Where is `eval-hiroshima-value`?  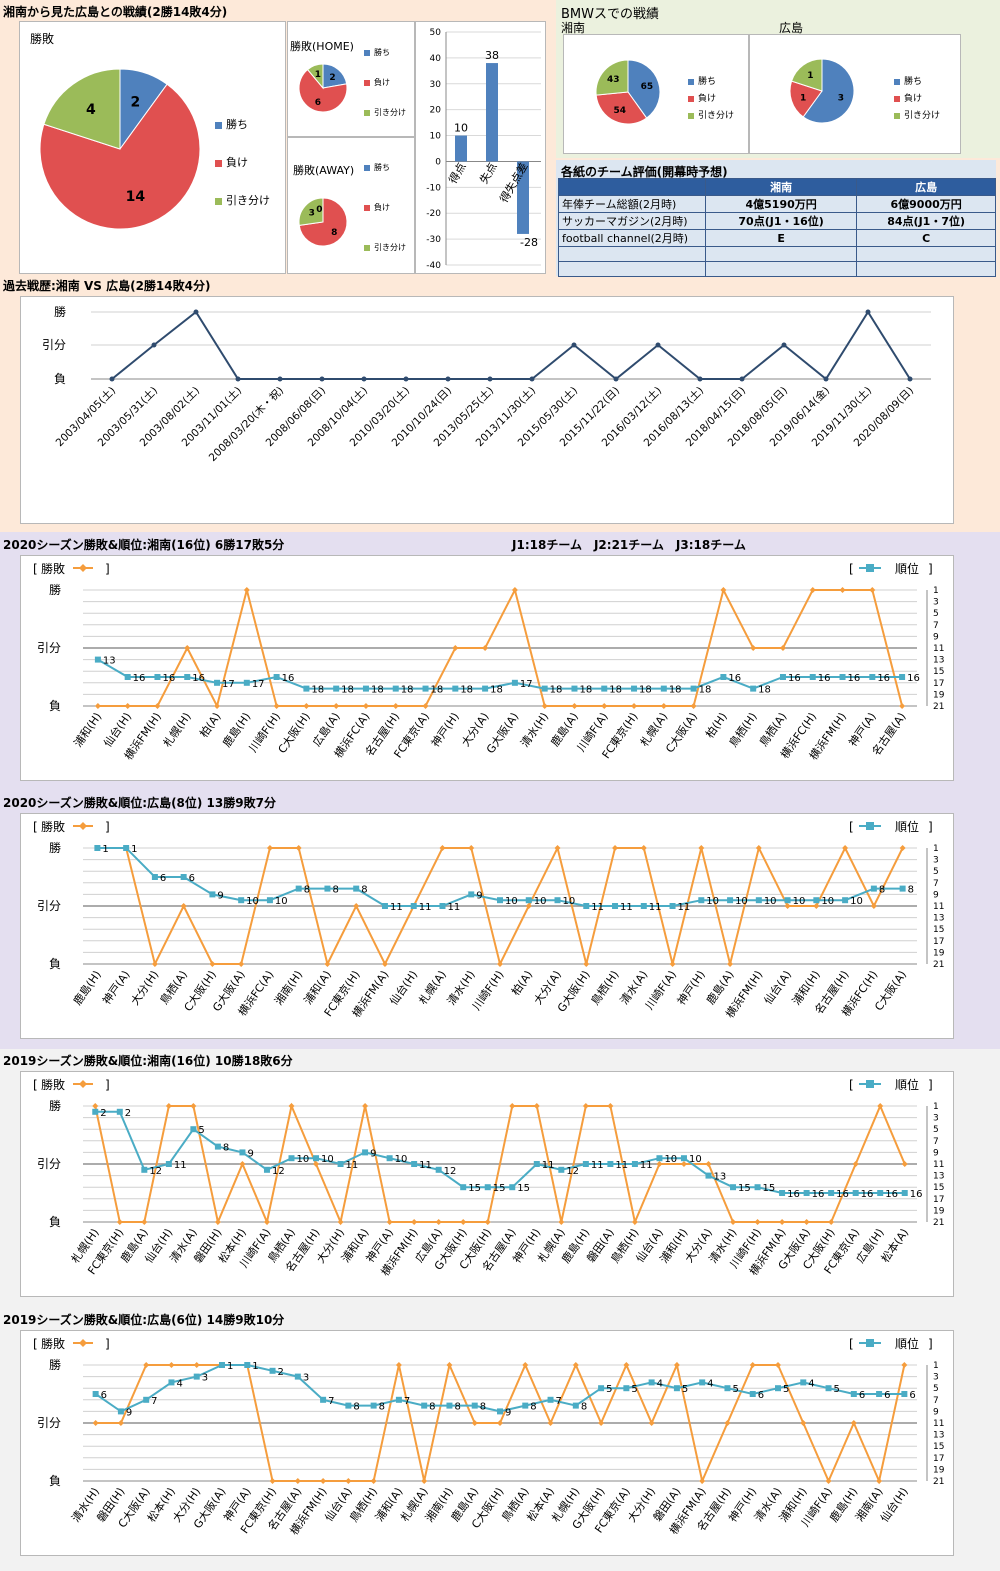 eval-hiroshima-value is located at coordinates (926, 254).